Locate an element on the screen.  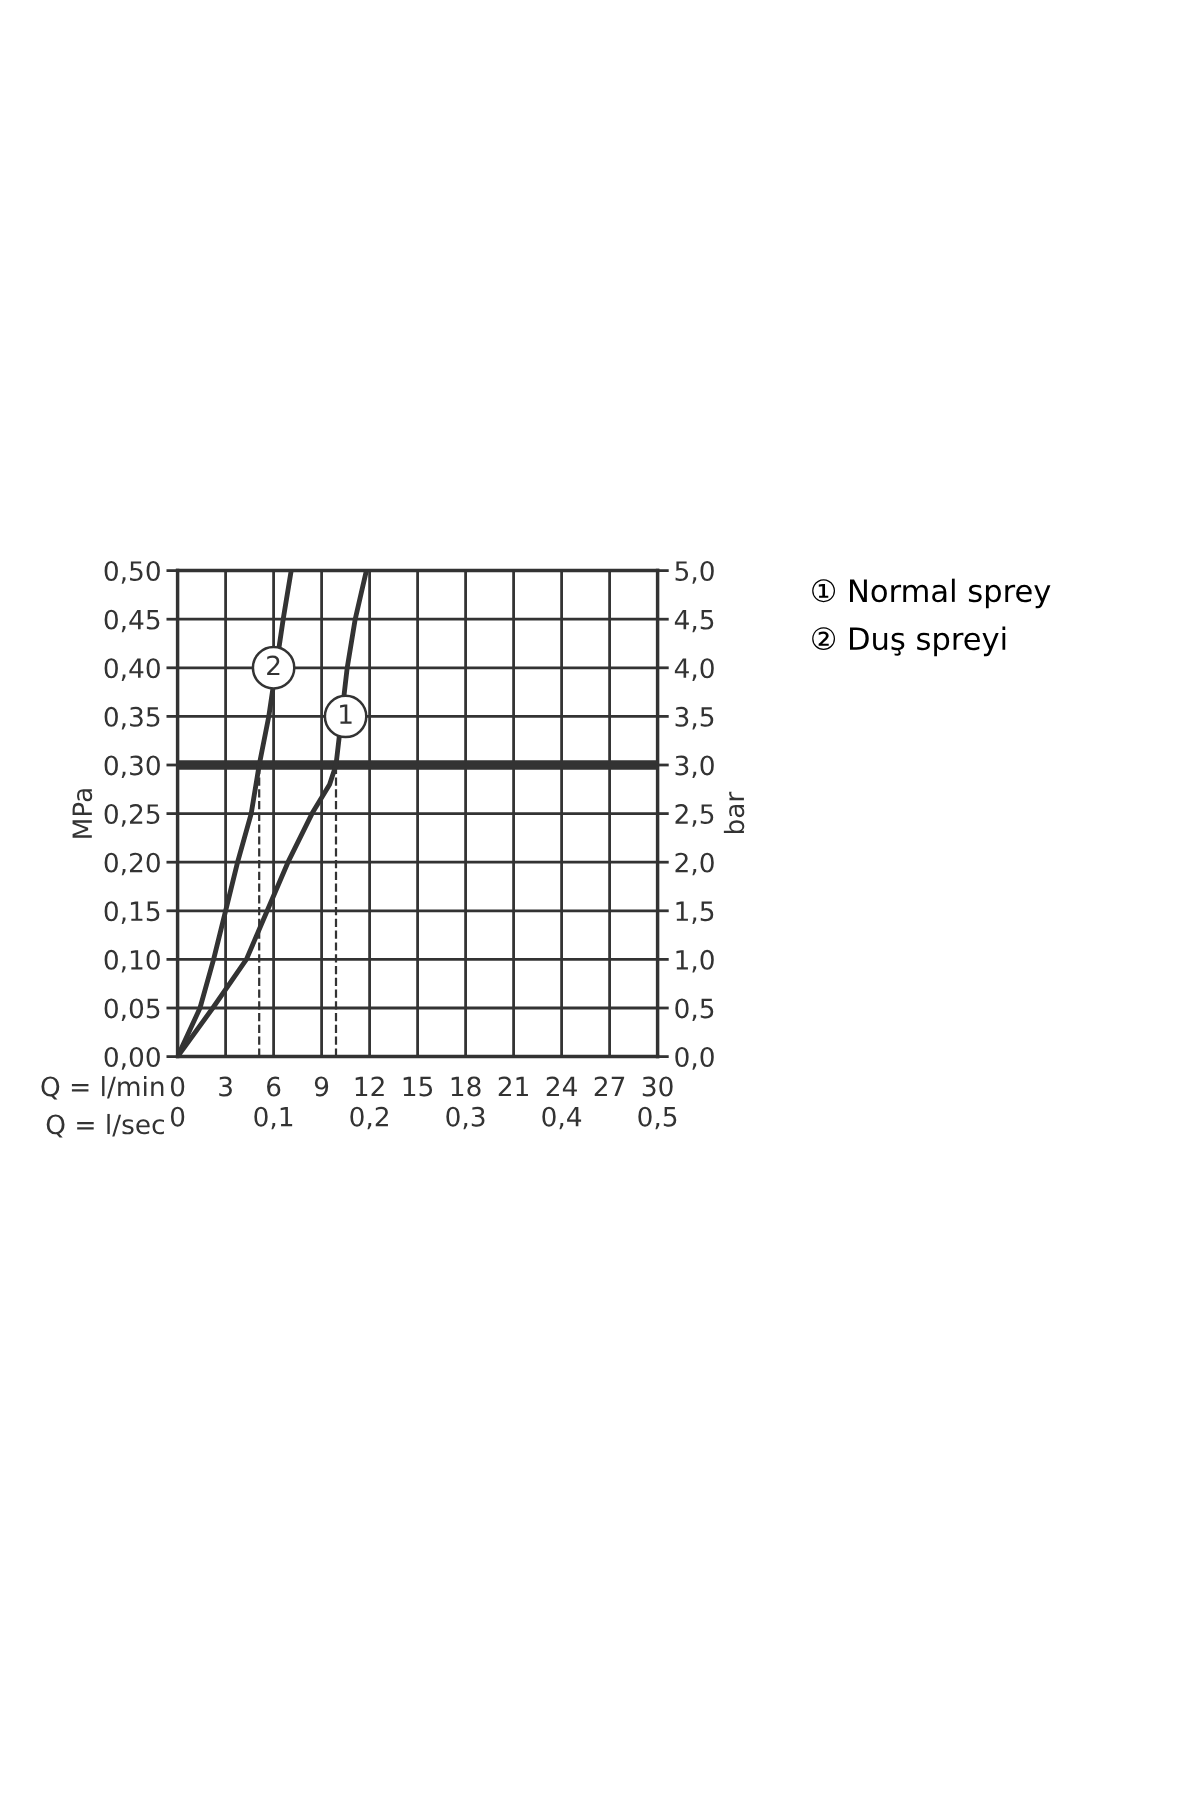
text: ② Duş spreyi is located at coordinates (909, 641).